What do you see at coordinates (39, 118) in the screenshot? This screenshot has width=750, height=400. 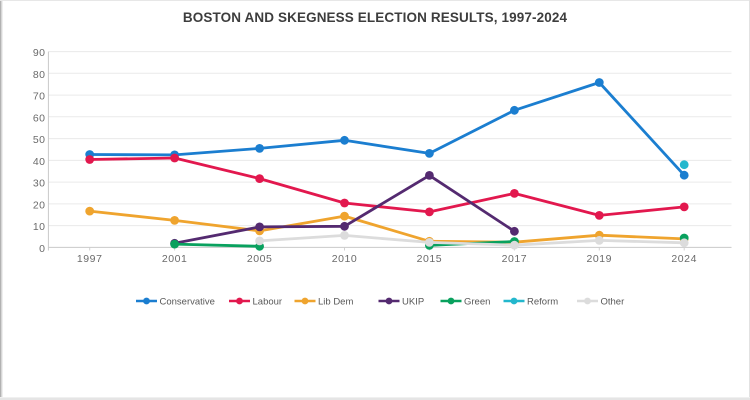 I see `svg-text: 60` at bounding box center [39, 118].